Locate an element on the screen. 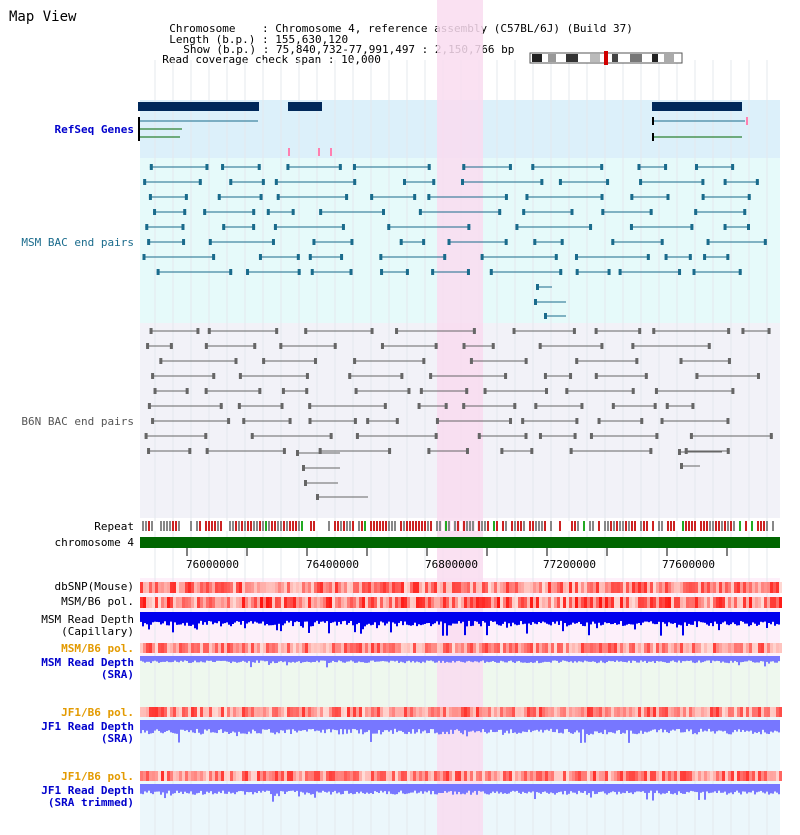  label-jf1-b6-pol-1: JF1/B6 pol. is located at coordinates (97, 712).